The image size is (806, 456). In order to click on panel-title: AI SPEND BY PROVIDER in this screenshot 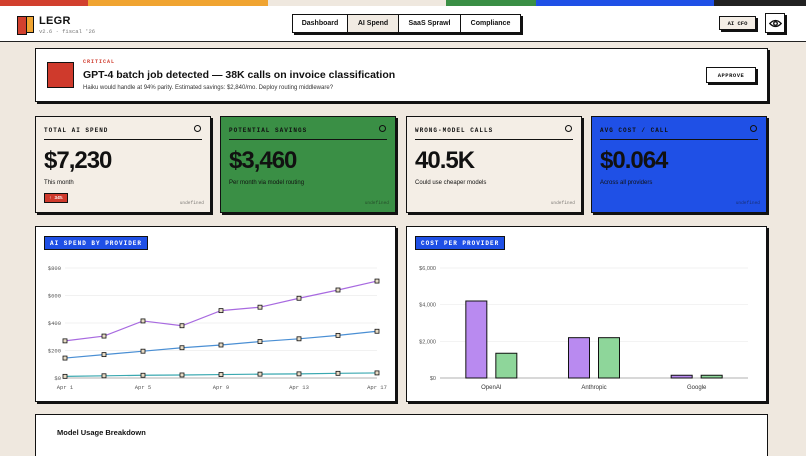, I will do `click(96, 243)`.